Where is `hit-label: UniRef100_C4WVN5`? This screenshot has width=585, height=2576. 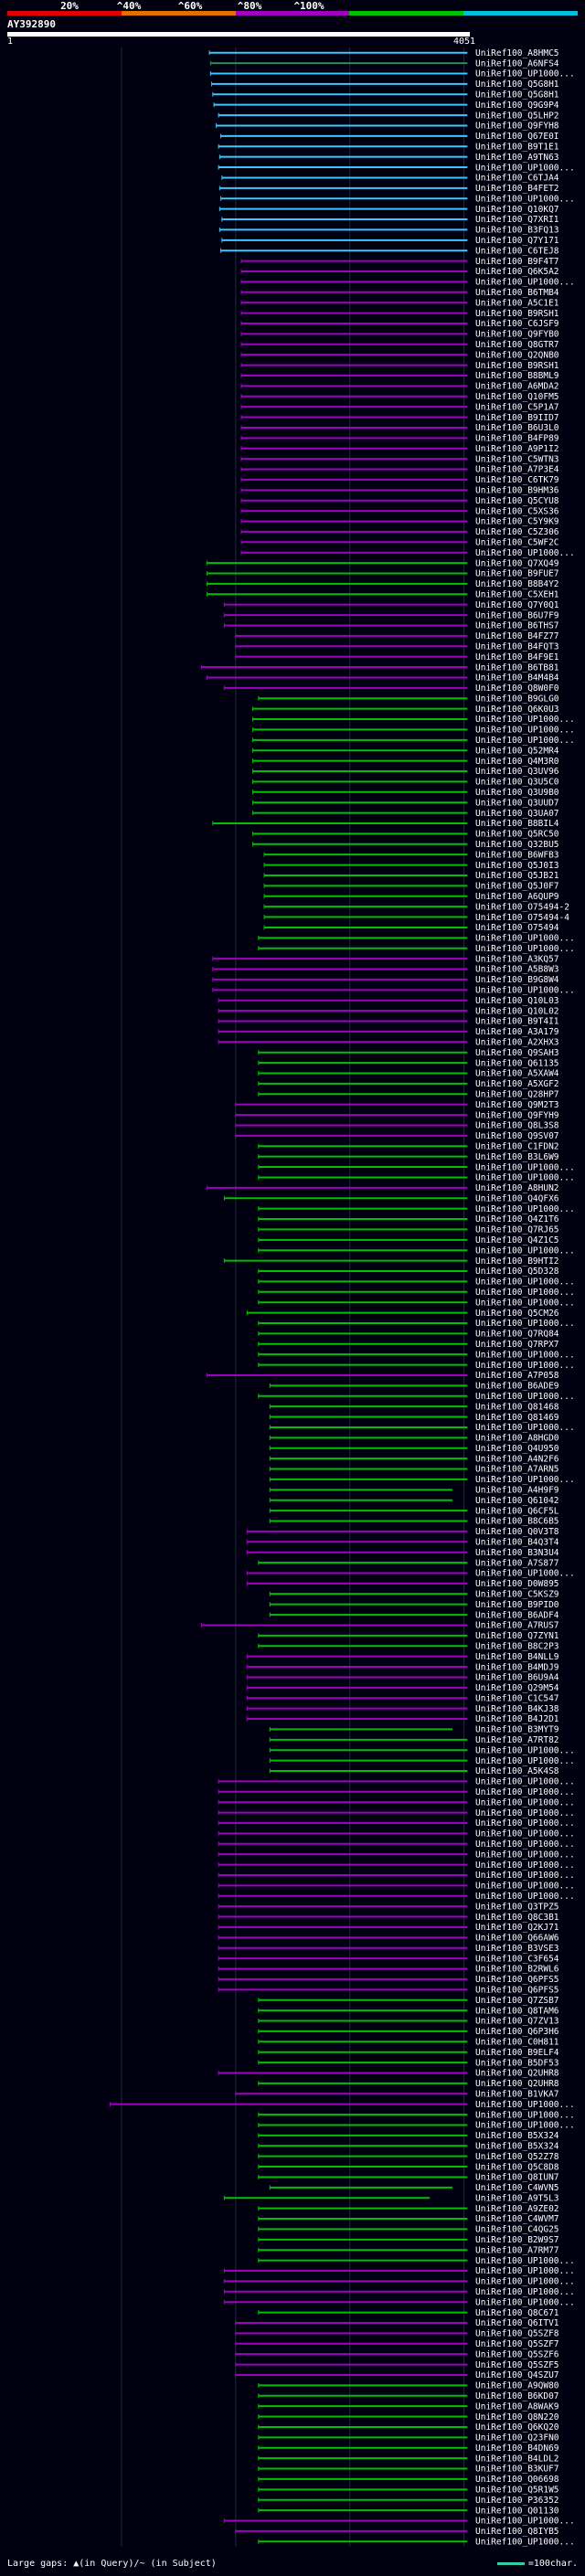 hit-label: UniRef100_C4WVN5 is located at coordinates (517, 2188).